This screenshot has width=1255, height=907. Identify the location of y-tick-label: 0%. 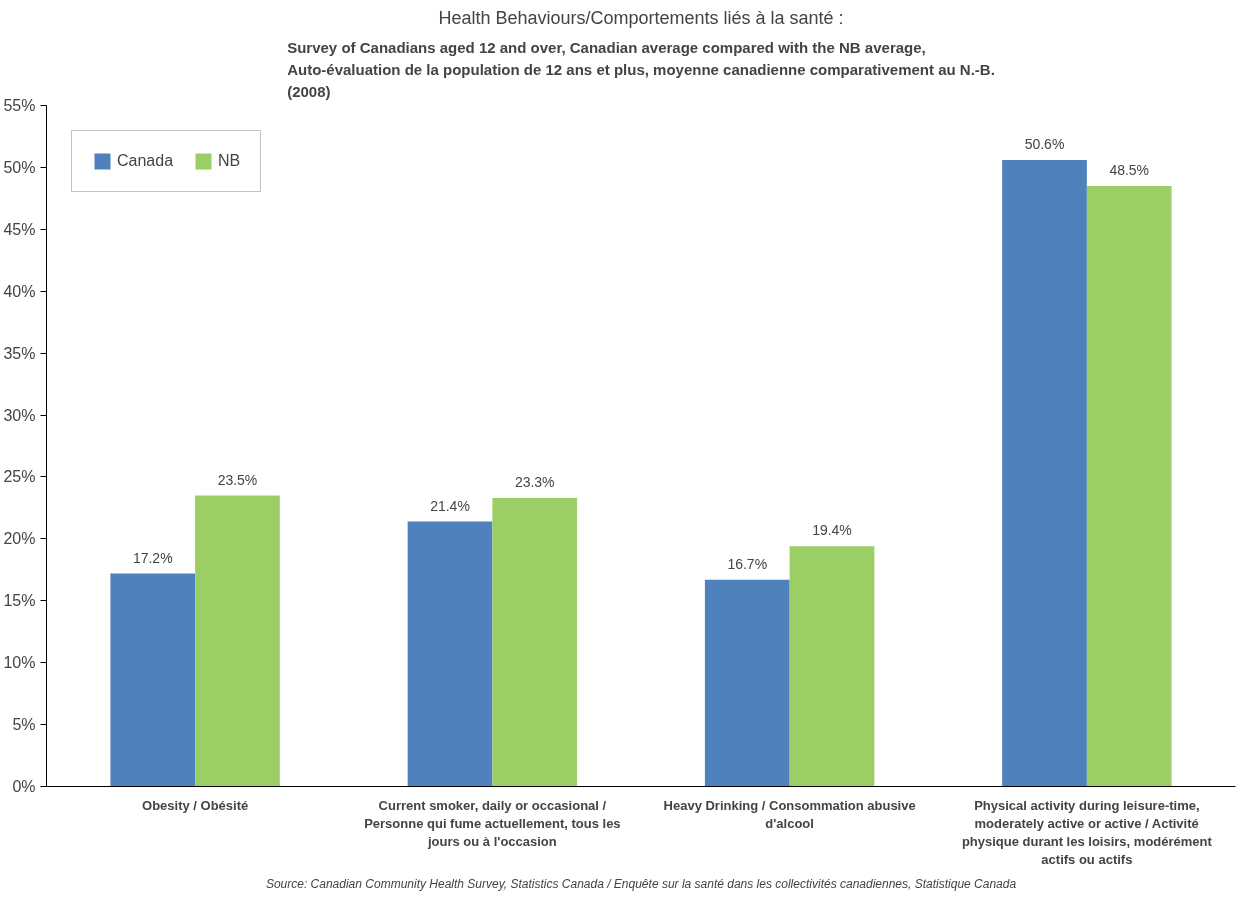
(24, 786).